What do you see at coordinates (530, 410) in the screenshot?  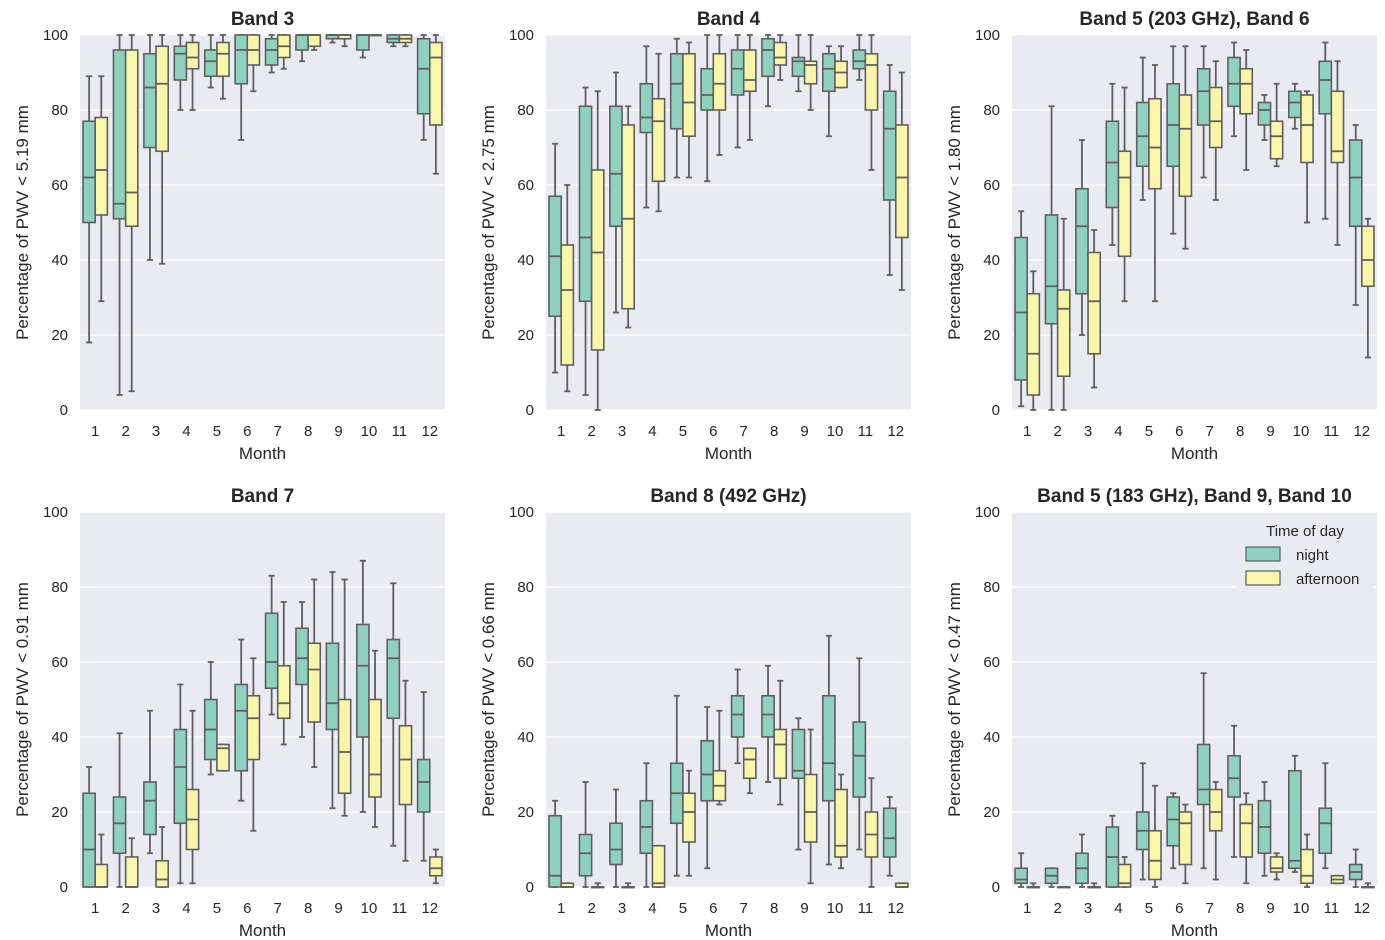 I see `y-tick-label: 0` at bounding box center [530, 410].